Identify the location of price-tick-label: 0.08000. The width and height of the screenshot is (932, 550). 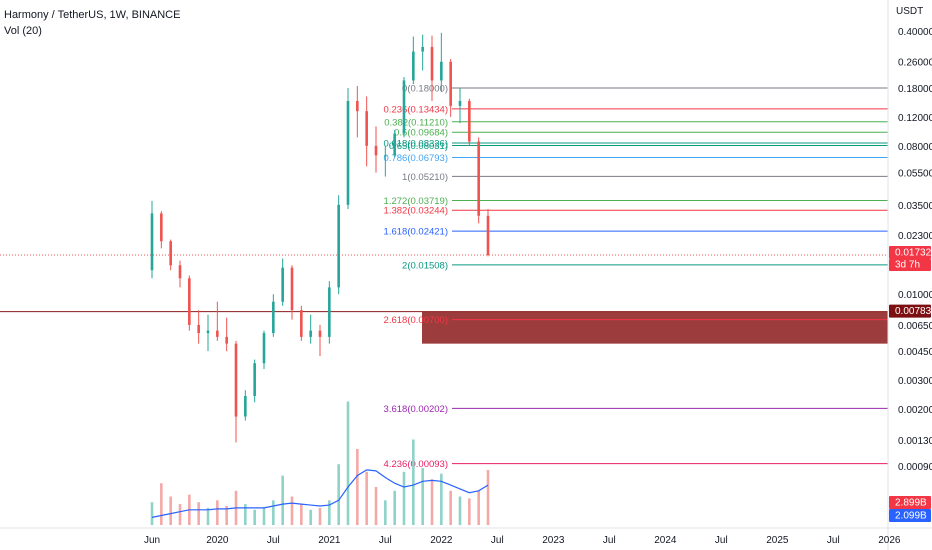
(915, 147).